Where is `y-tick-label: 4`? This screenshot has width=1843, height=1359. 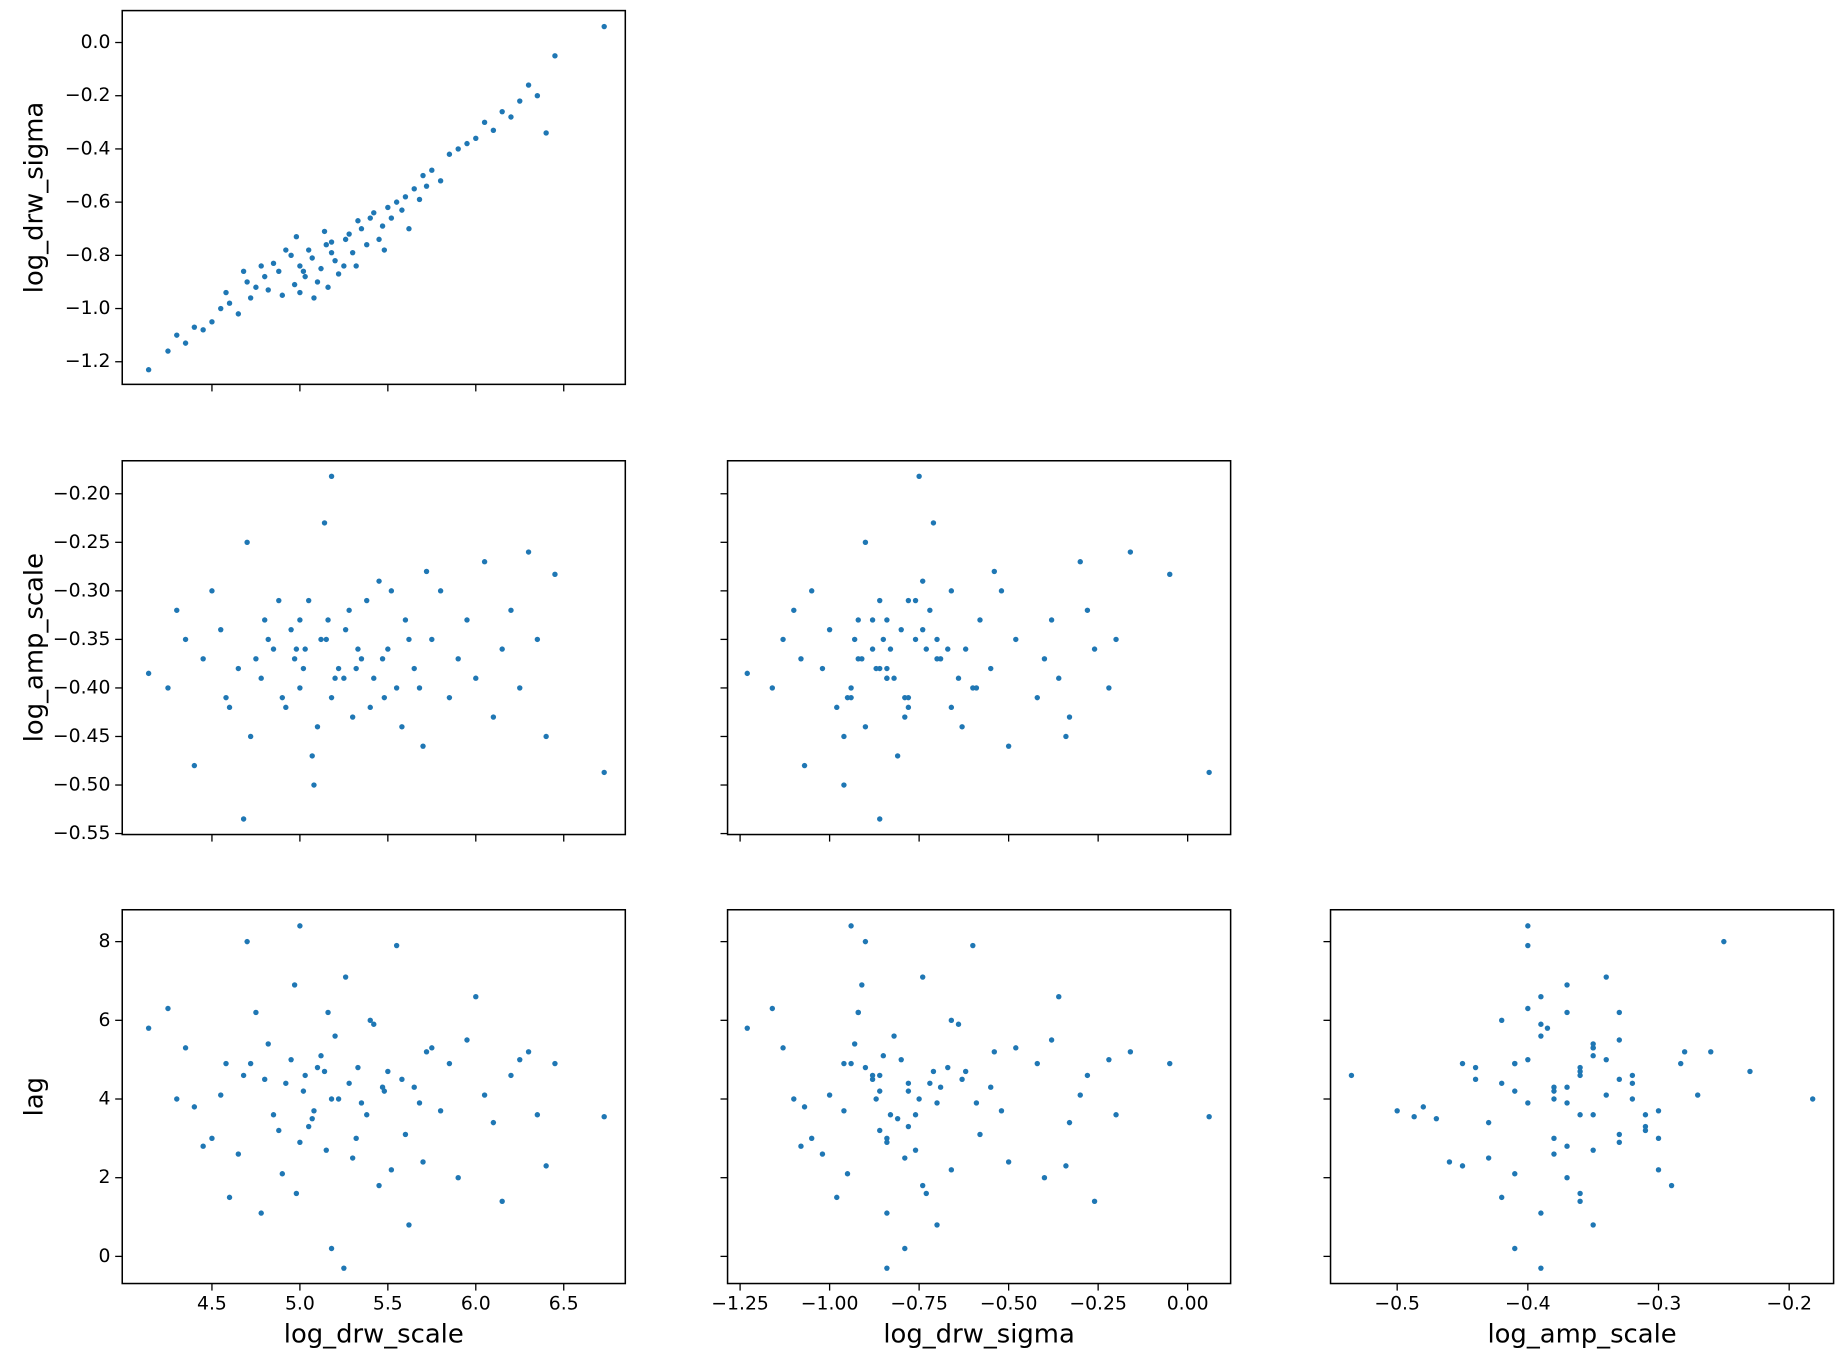
y-tick-label: 4 is located at coordinates (105, 1099).